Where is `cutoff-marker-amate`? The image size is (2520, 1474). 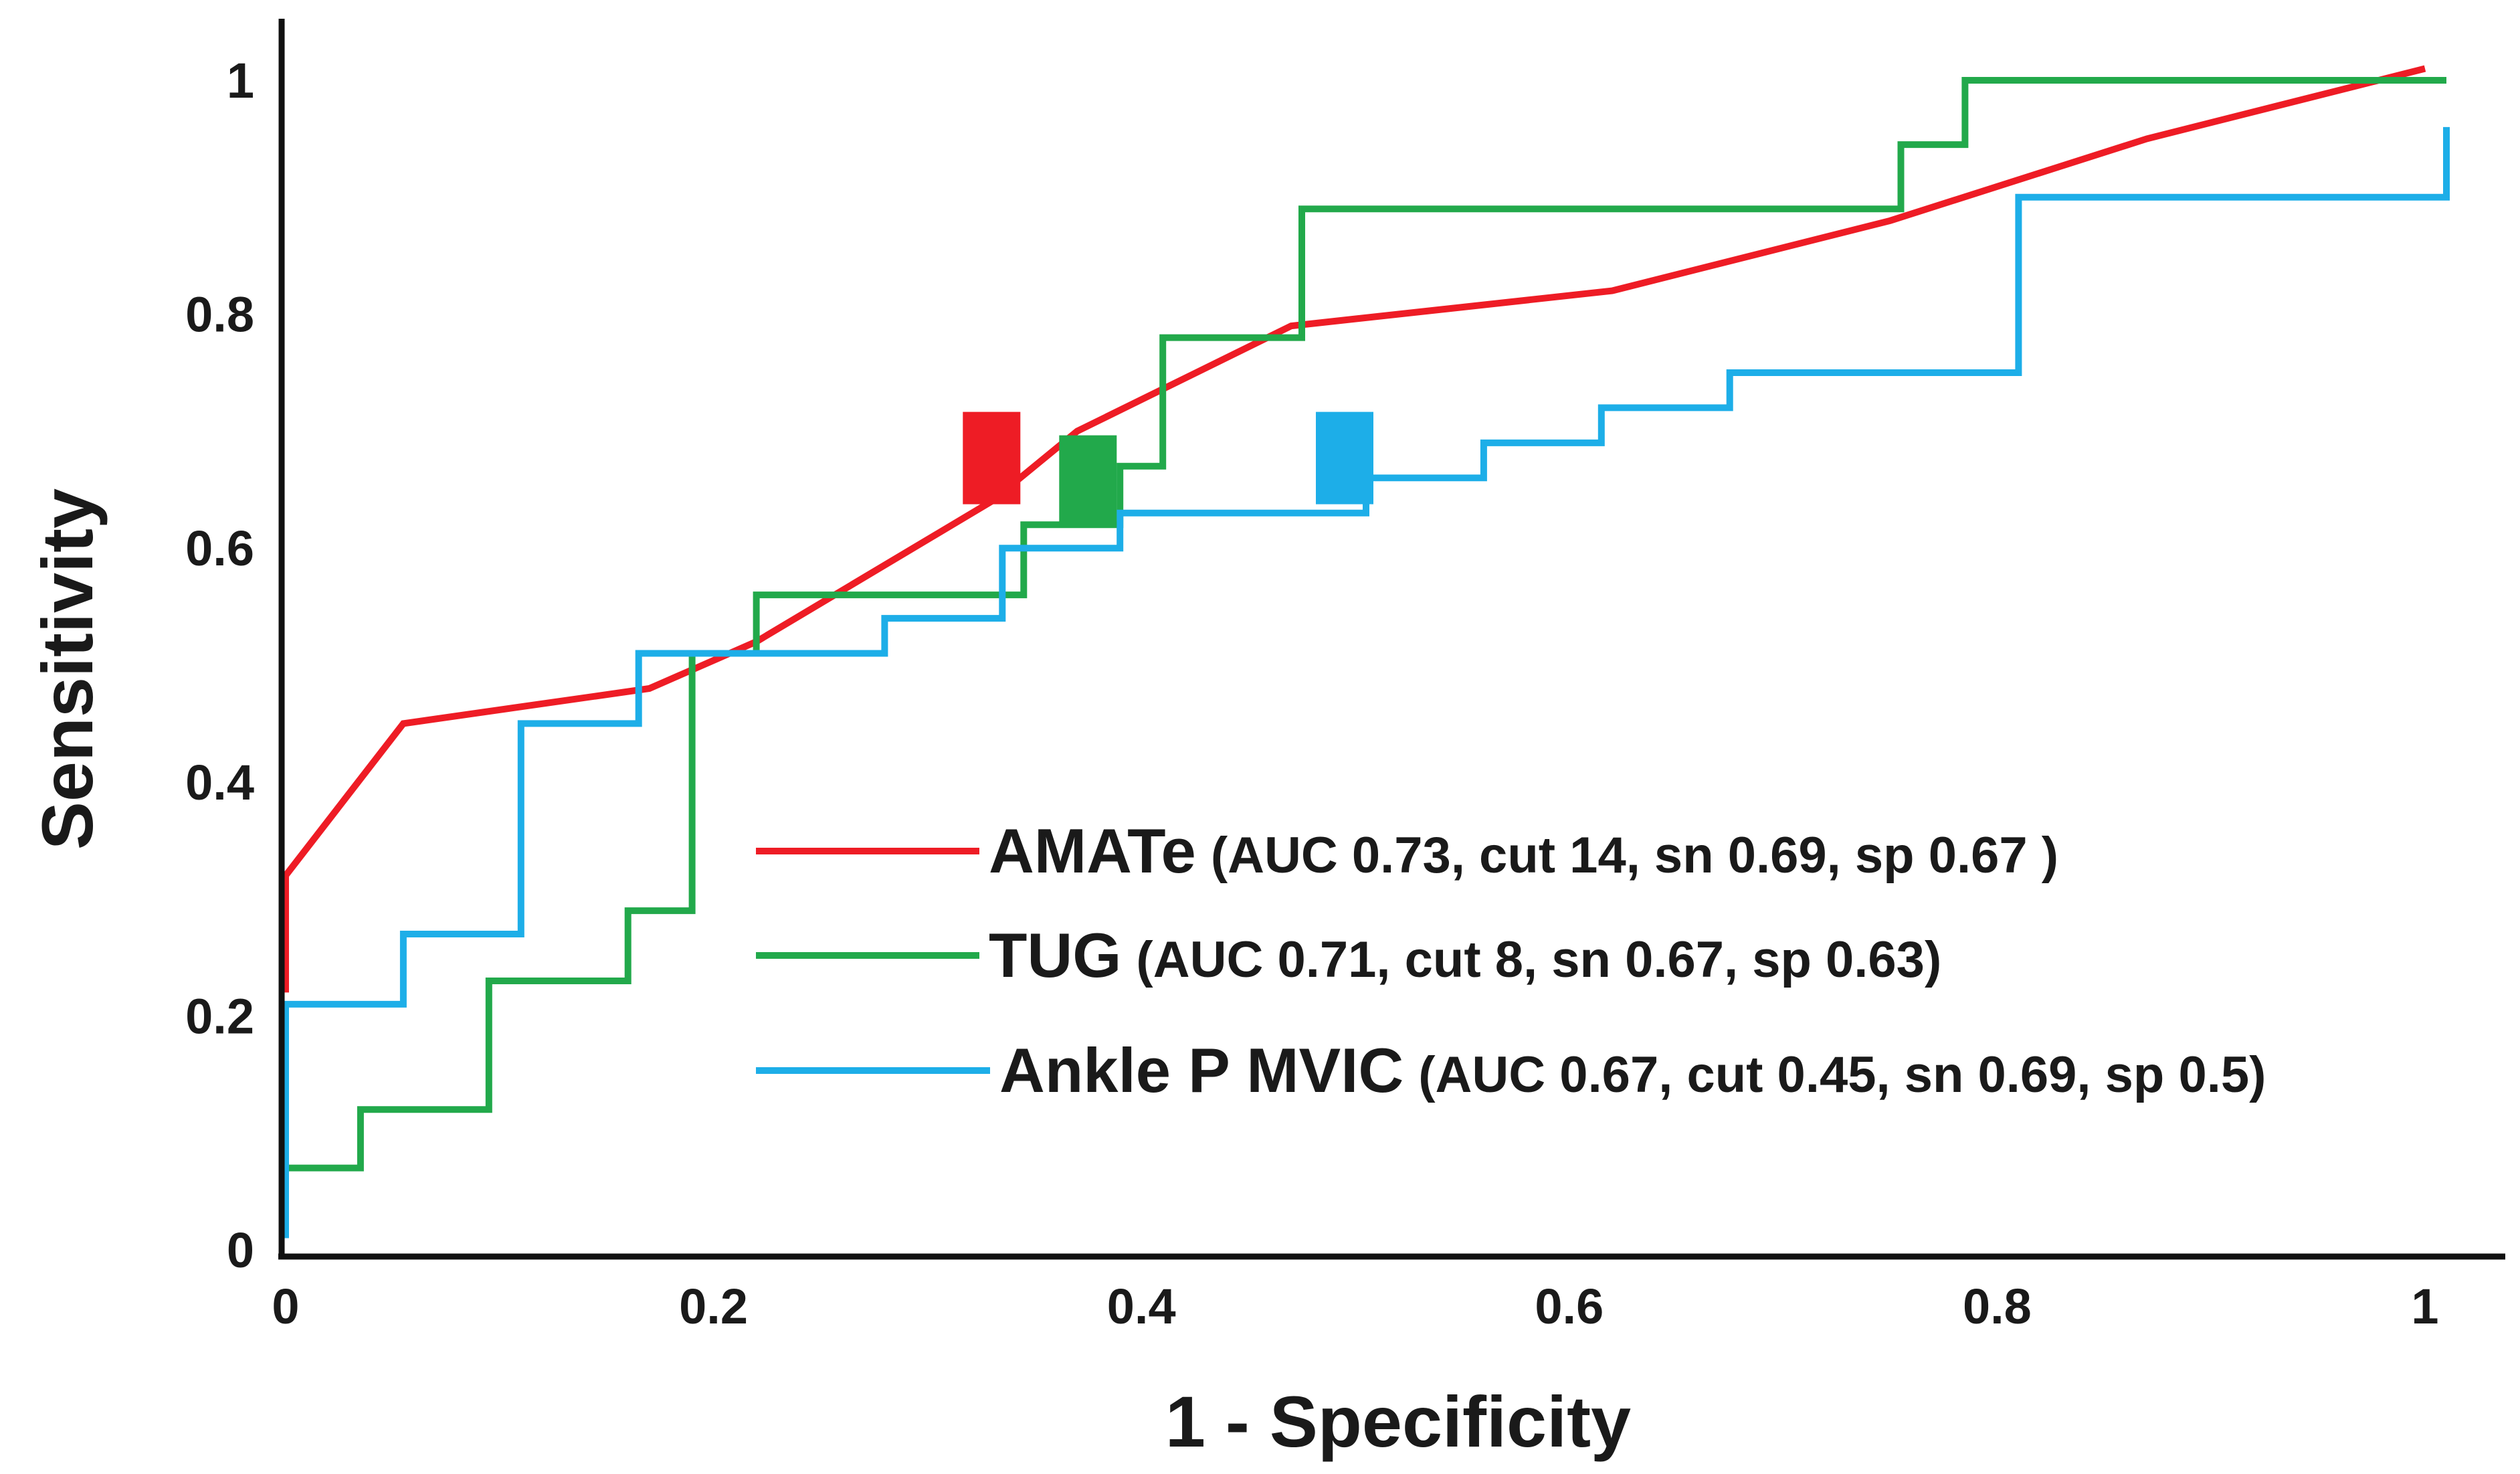
cutoff-marker-amate is located at coordinates (992, 457).